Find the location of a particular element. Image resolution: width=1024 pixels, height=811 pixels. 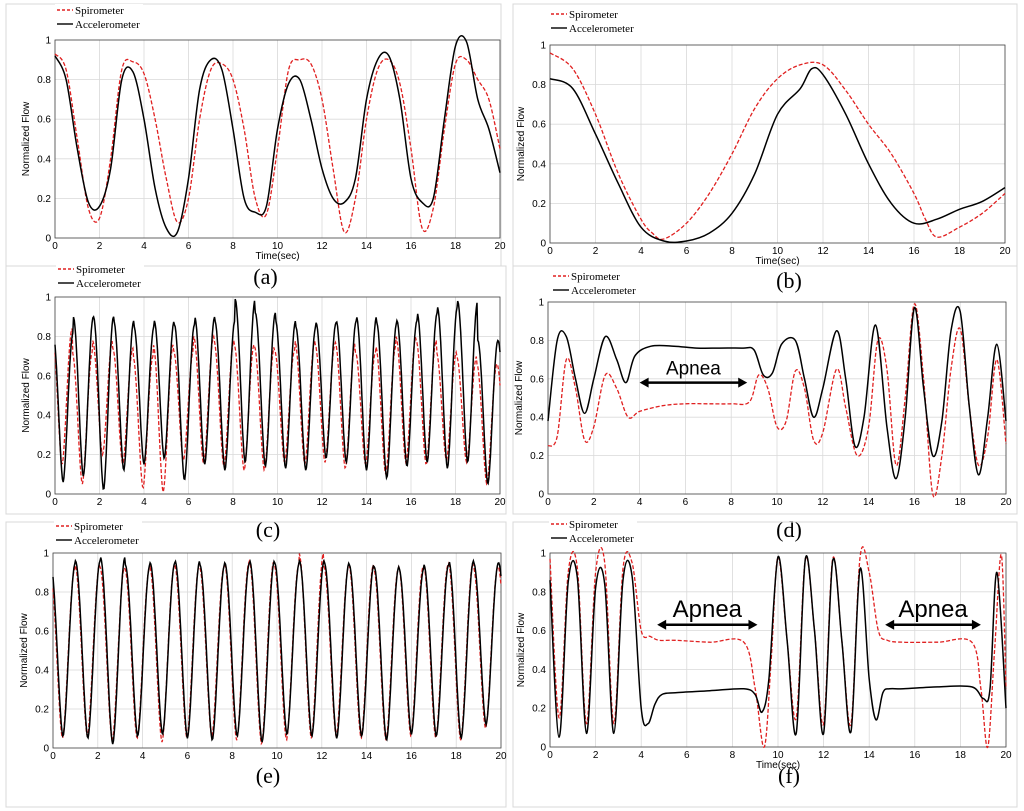

panel-caption: (b) is located at coordinates (789, 280).